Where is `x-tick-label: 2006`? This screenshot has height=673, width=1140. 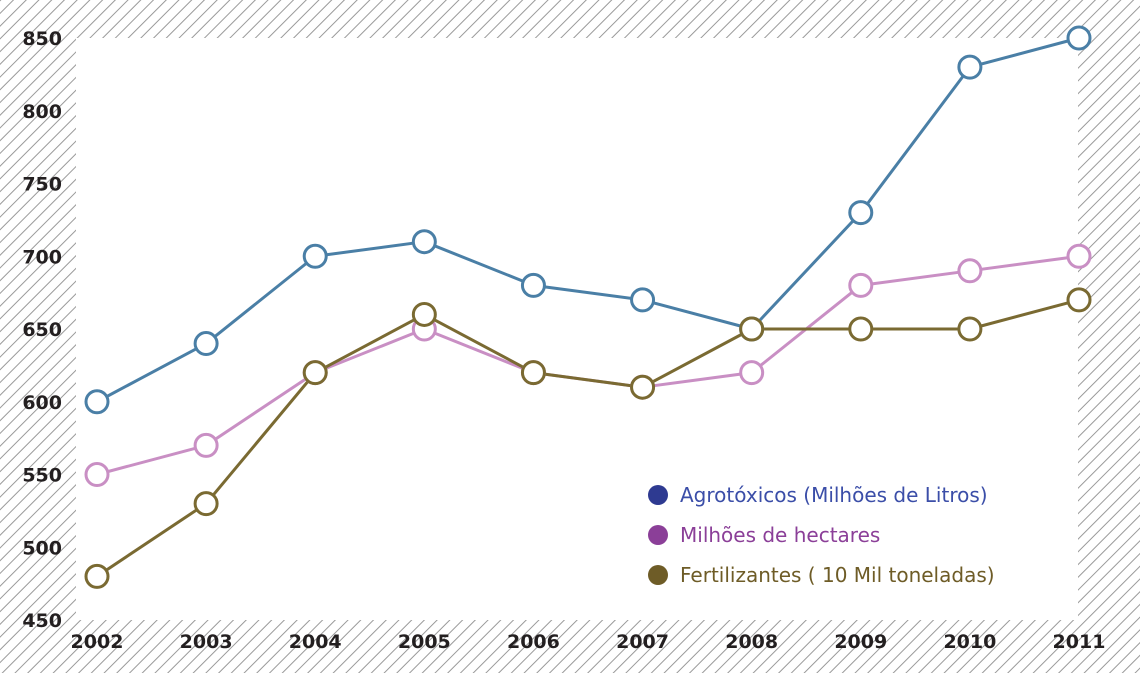 x-tick-label: 2006 is located at coordinates (533, 642).